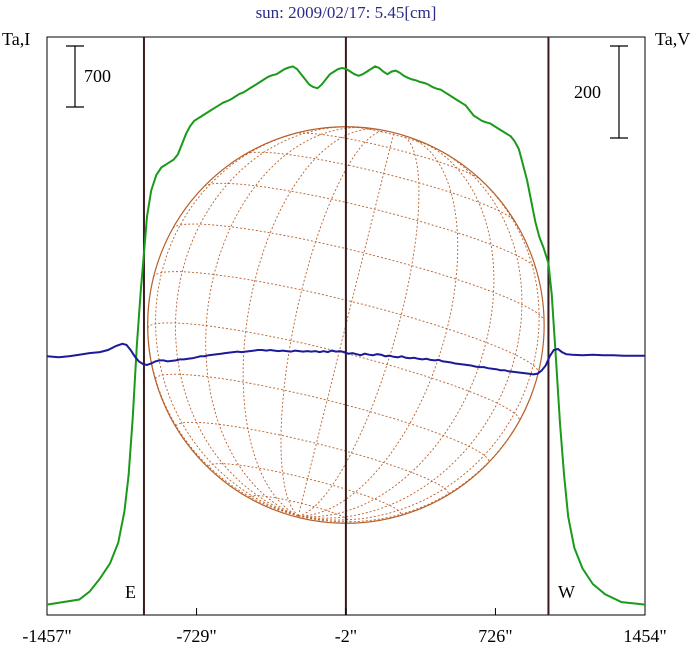  What do you see at coordinates (16, 39) in the screenshot?
I see `left-axis-label: Ta,I` at bounding box center [16, 39].